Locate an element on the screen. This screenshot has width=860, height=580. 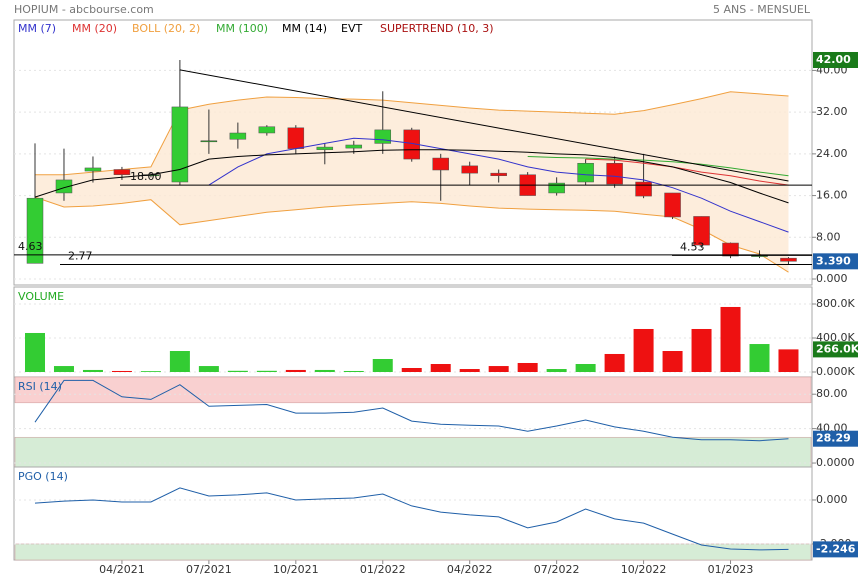
value-badge-label: 42.00 is located at coordinates (833, 59).